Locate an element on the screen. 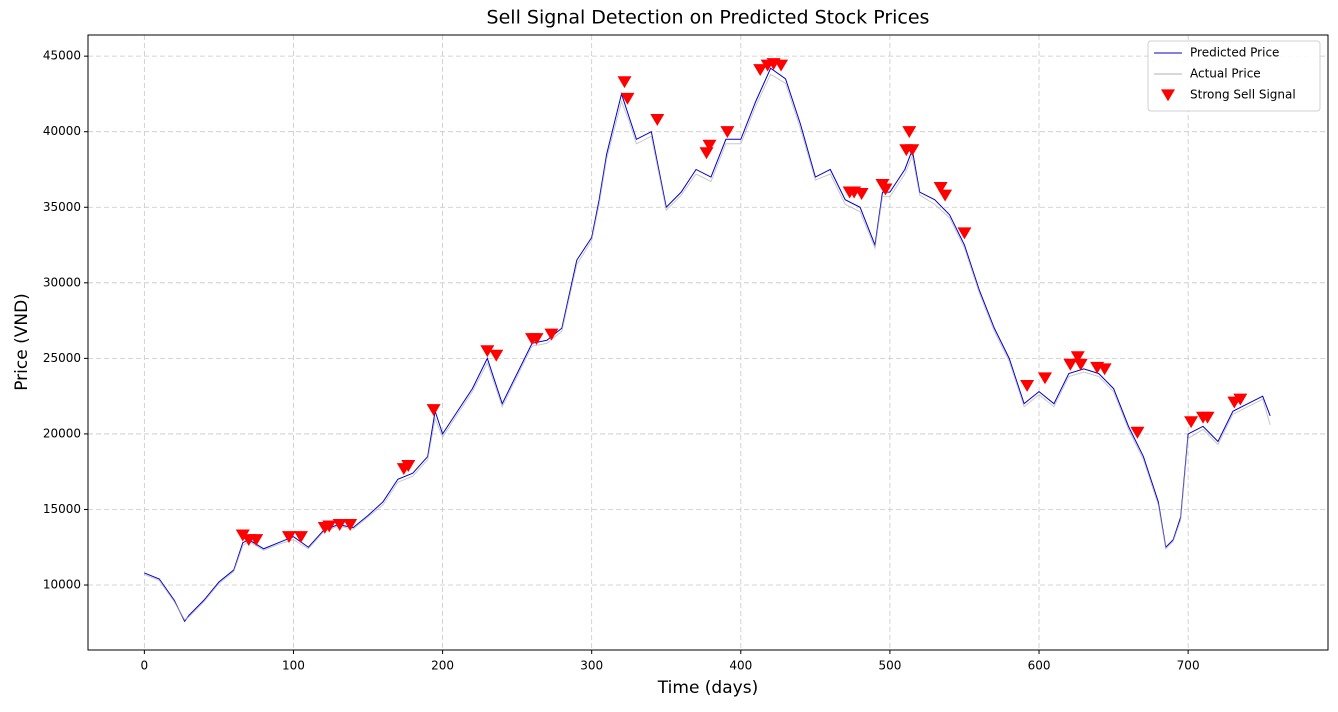 The image size is (1338, 712). x-tick-label: 100 is located at coordinates (293, 666).